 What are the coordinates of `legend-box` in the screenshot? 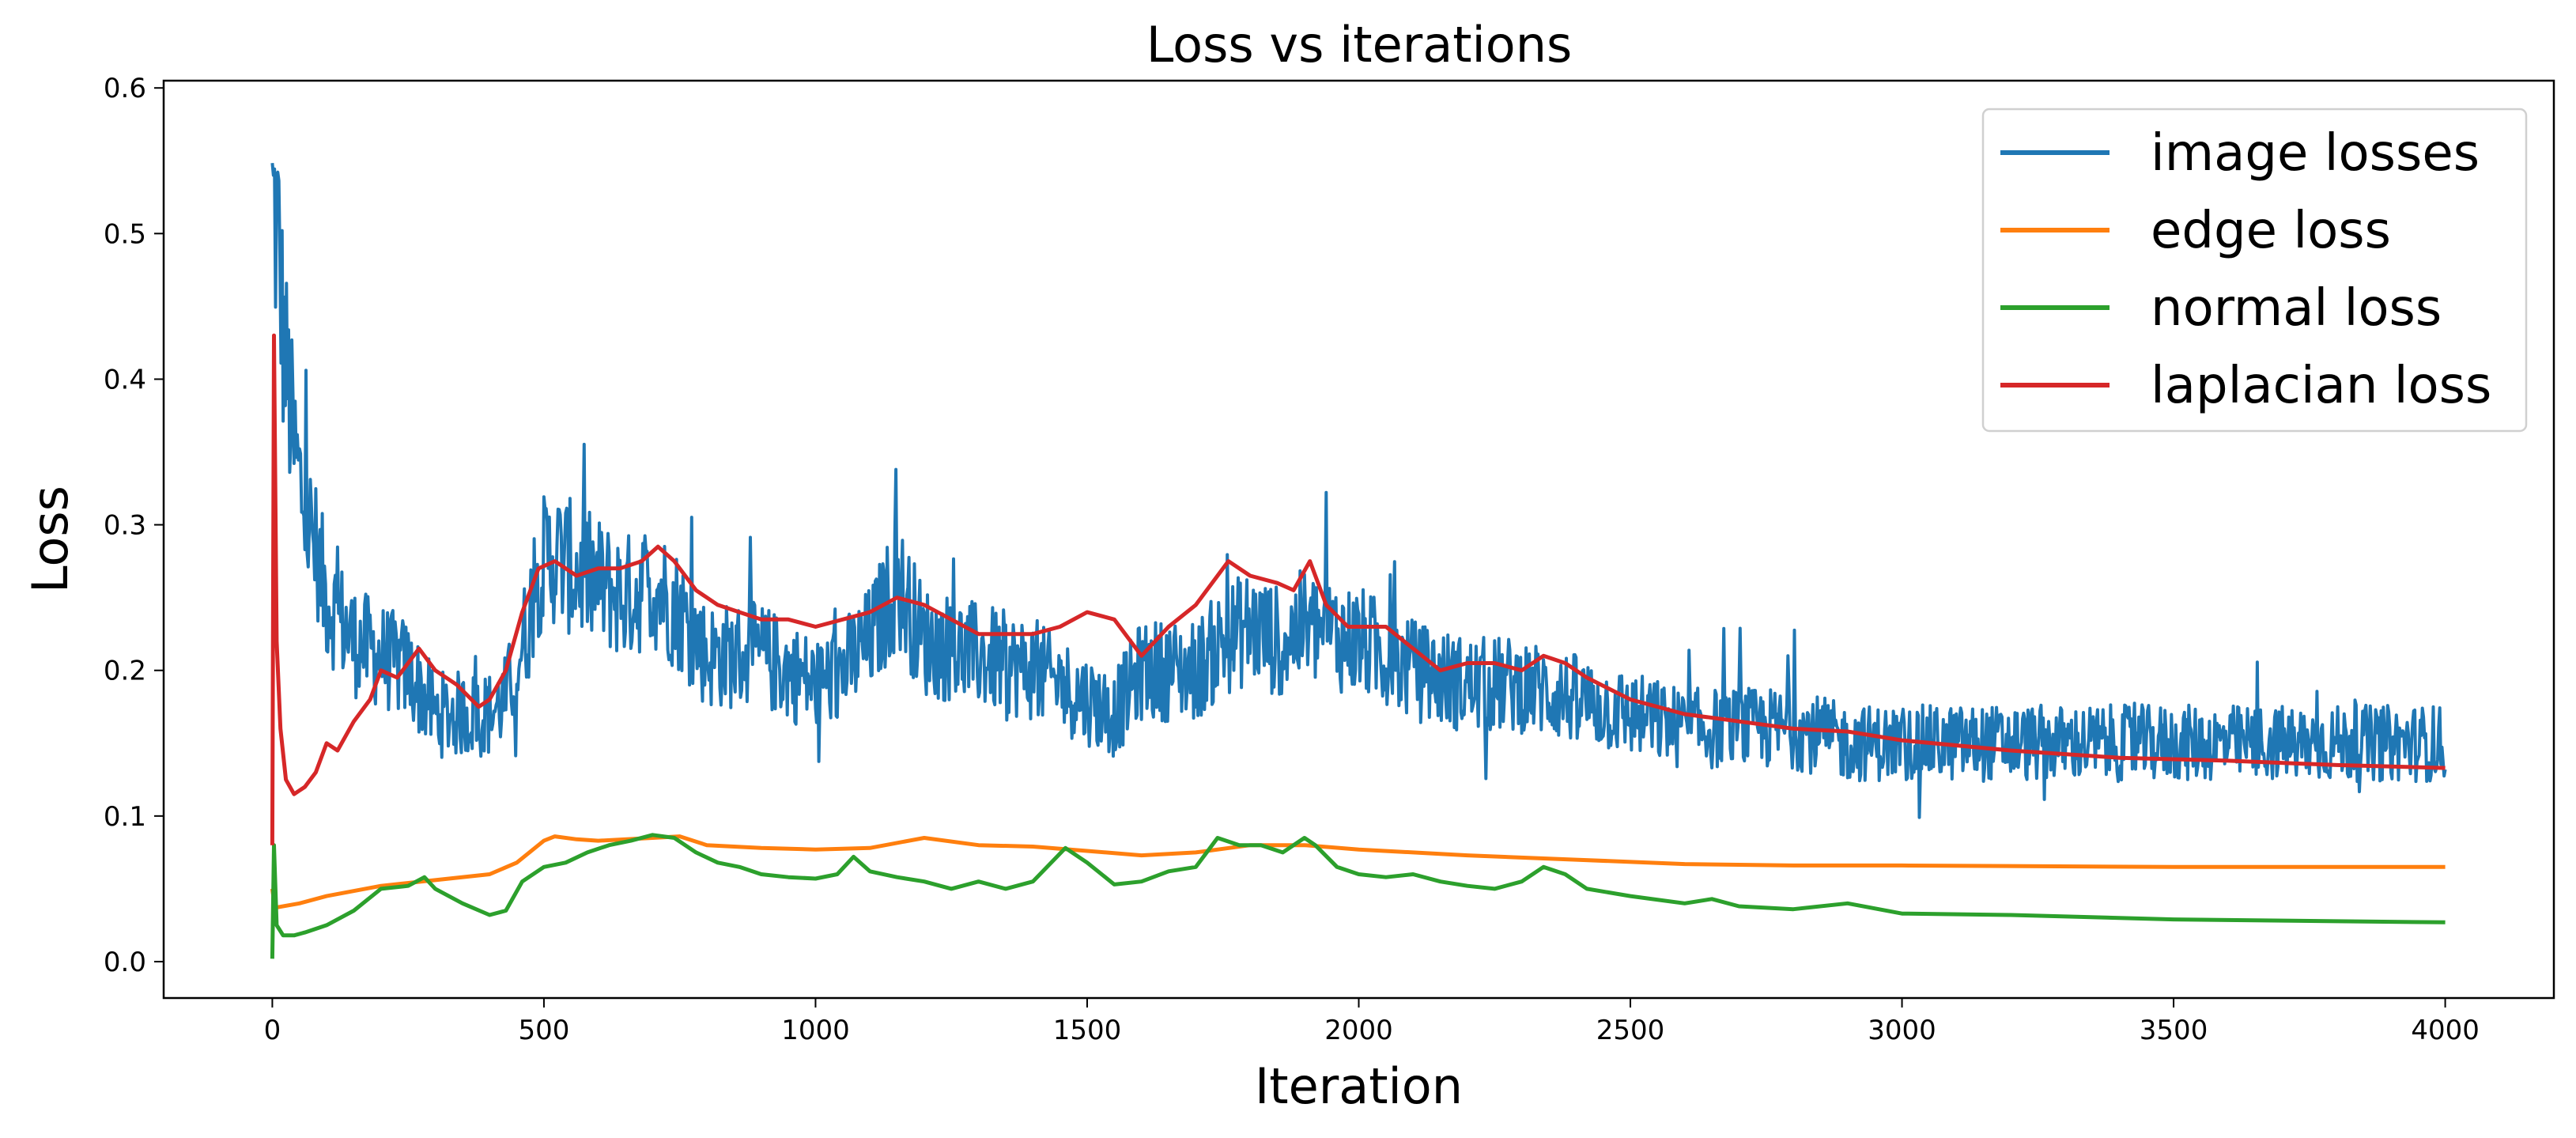 It's located at (2254, 270).